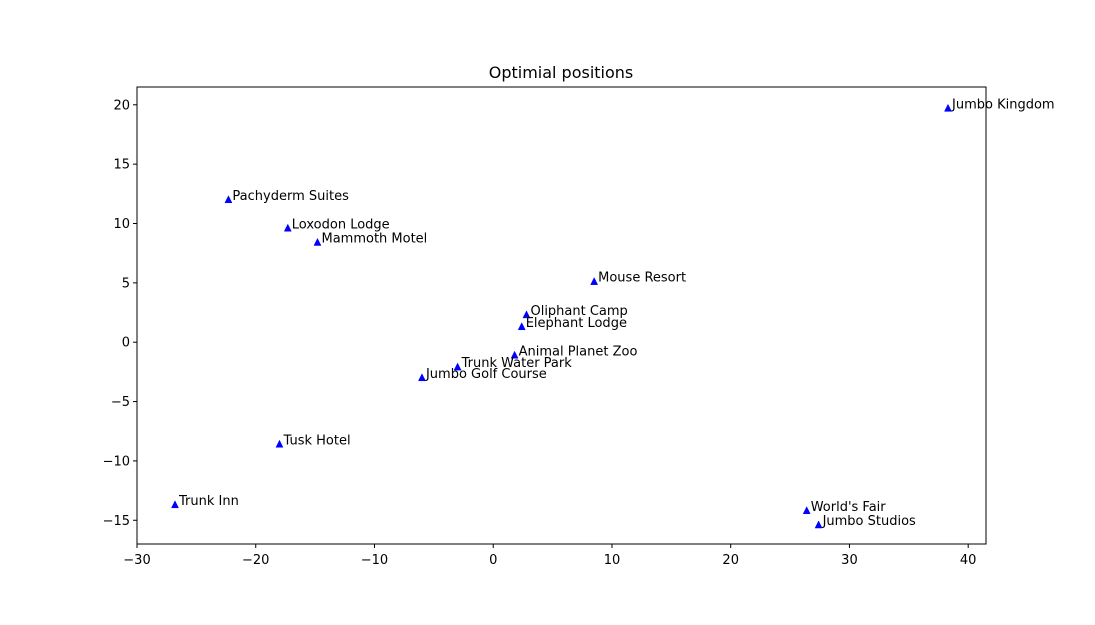 The height and width of the screenshot is (625, 1095). Describe the element at coordinates (869, 521) in the screenshot. I see `point-label: Jumbo Studios` at that location.